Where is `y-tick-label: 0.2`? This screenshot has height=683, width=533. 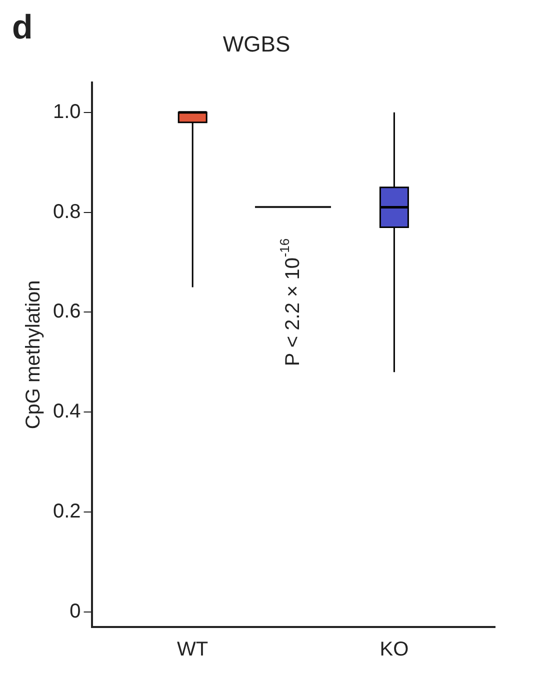 y-tick-label: 0.2 is located at coordinates (66, 511).